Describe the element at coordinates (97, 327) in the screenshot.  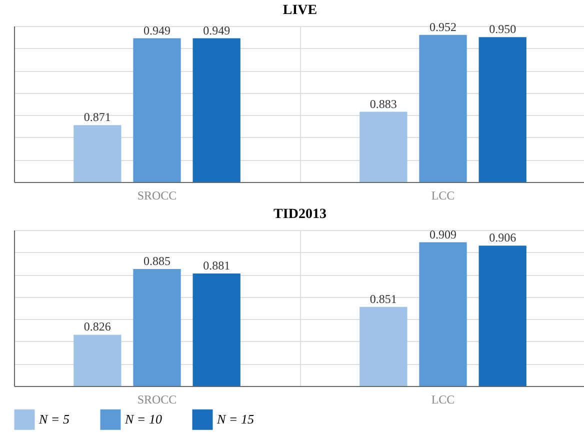
I see `data-label: 0.826` at that location.